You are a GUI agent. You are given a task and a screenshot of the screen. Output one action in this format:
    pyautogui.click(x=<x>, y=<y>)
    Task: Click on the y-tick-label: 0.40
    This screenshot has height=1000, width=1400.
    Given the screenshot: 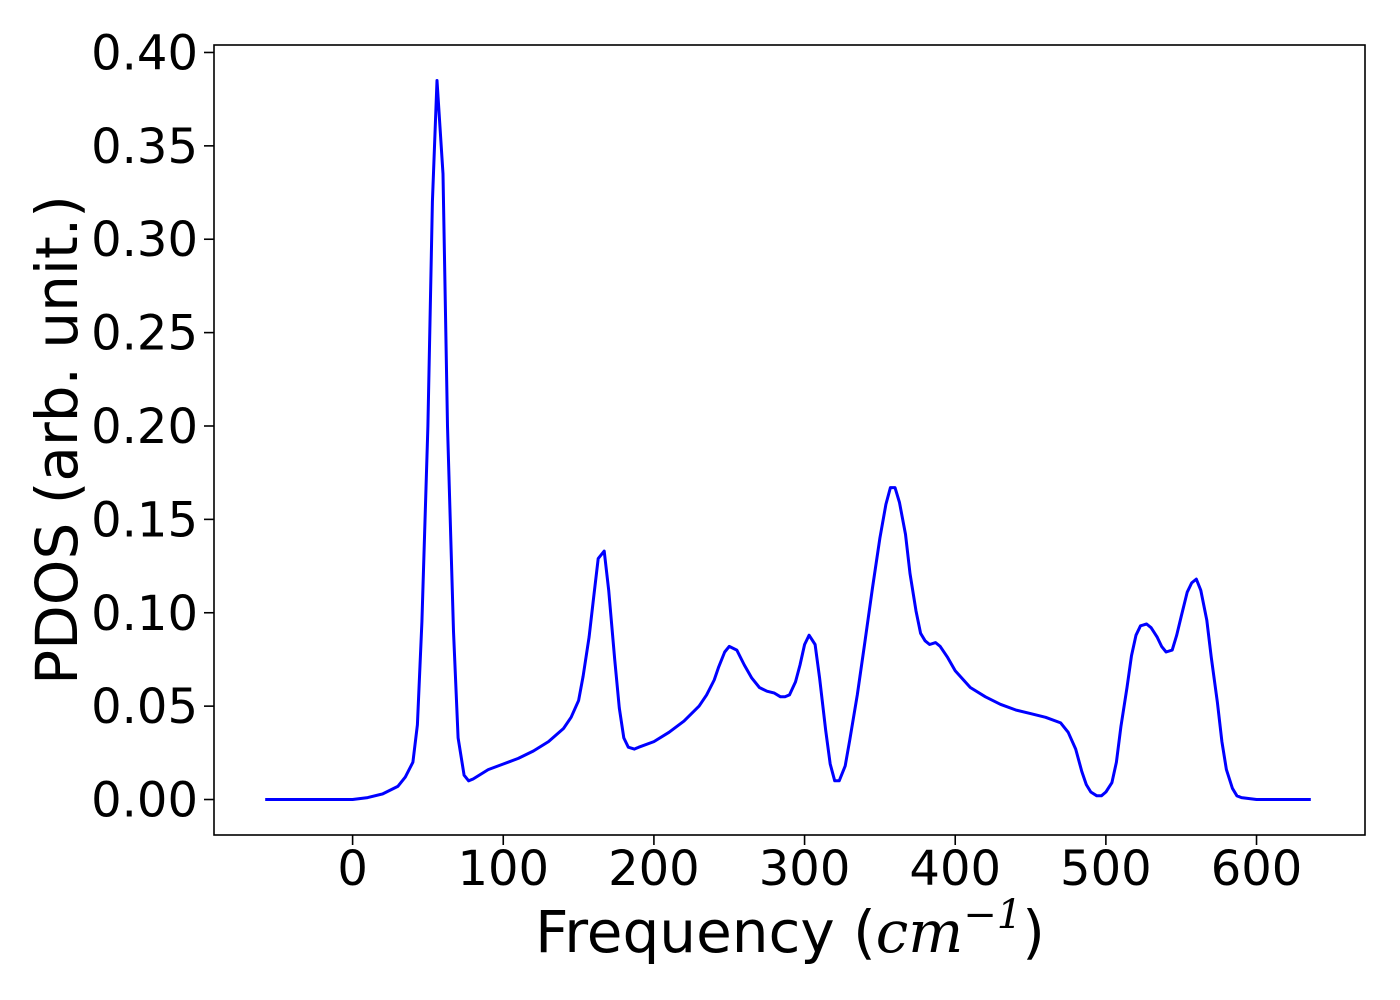 What is the action you would take?
    pyautogui.click(x=144, y=53)
    